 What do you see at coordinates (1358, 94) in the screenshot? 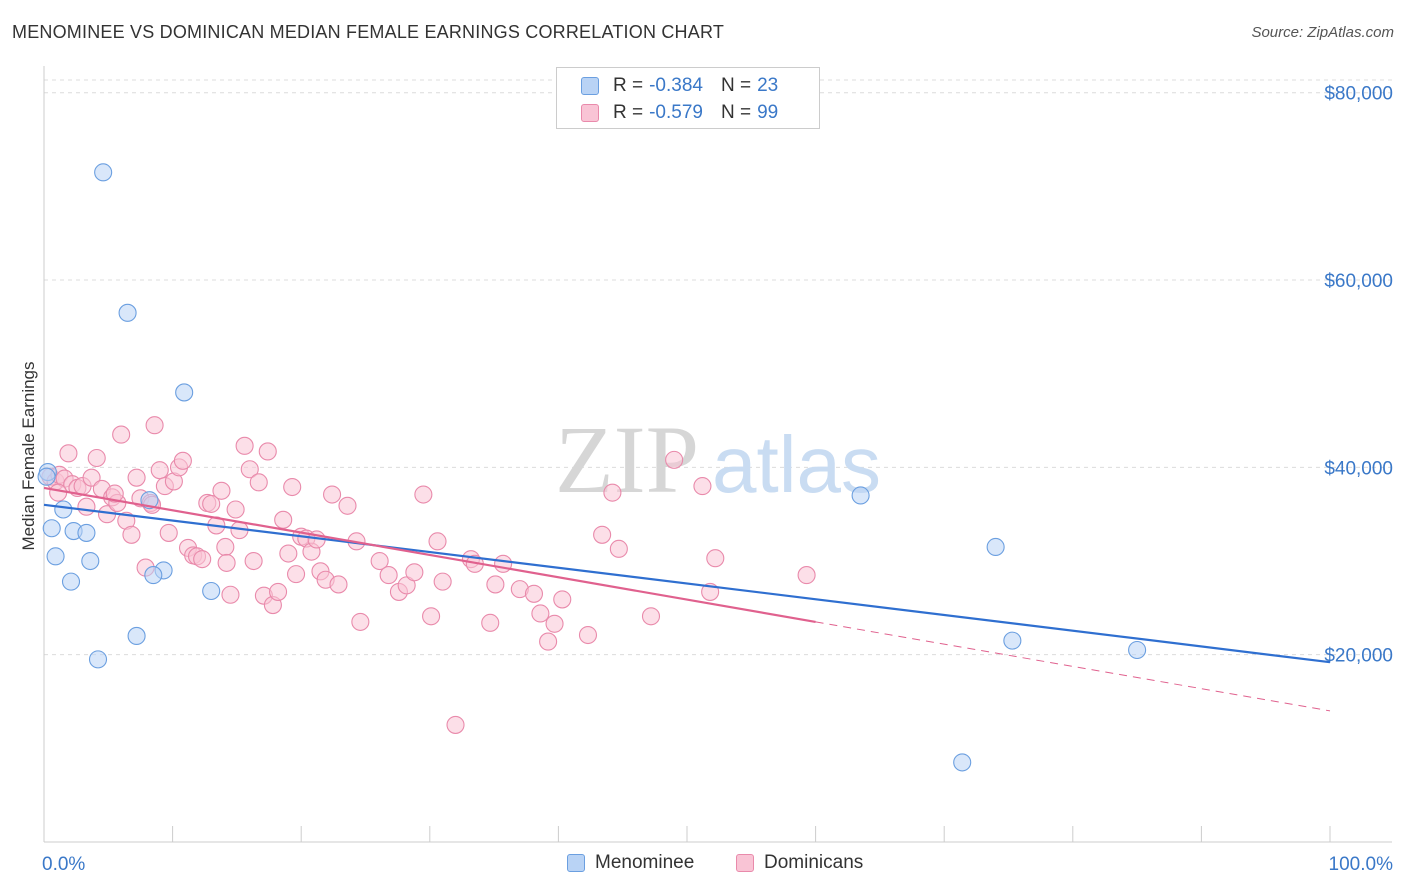
I see `y-tick-label: $80,000` at bounding box center [1358, 94].